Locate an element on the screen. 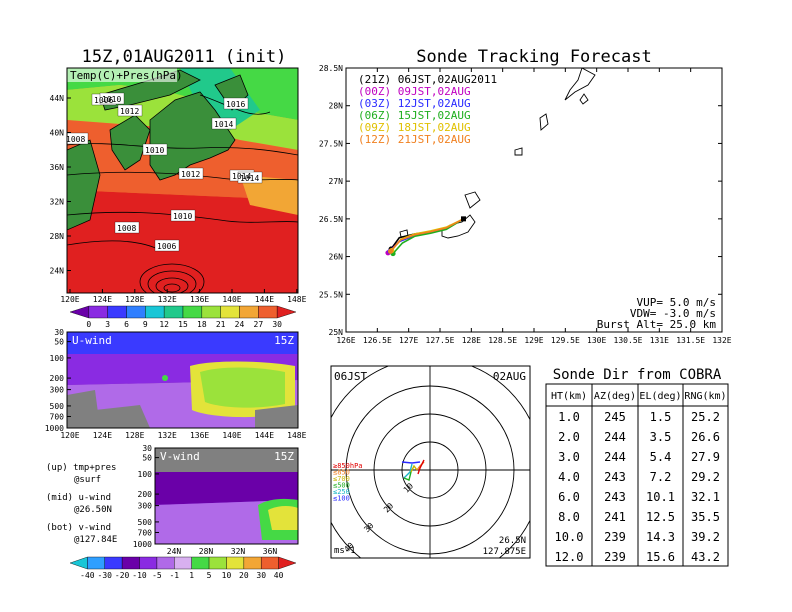 Image resolution: width=792 pixels, height=612 pixels. track-legend-entry: (12Z) 21JST,02AUG is located at coordinates (414, 139).